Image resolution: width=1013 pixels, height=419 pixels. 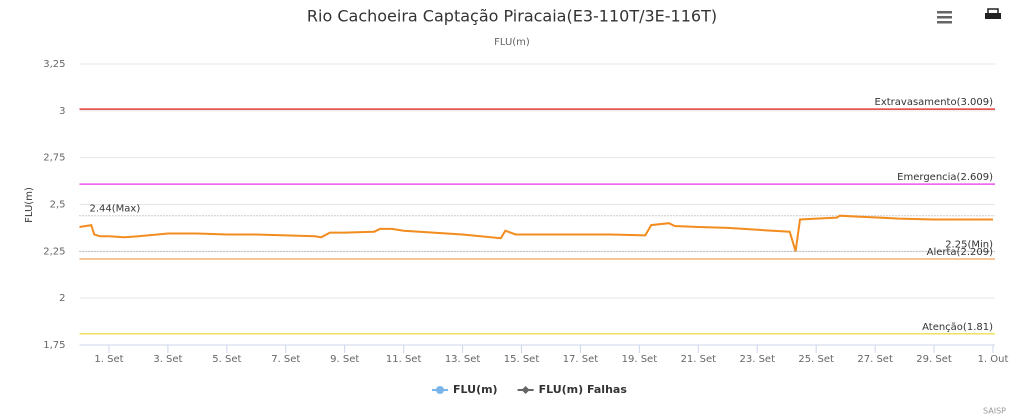 What do you see at coordinates (699, 359) in the screenshot?
I see `x-tick-label: 21. Set` at bounding box center [699, 359].